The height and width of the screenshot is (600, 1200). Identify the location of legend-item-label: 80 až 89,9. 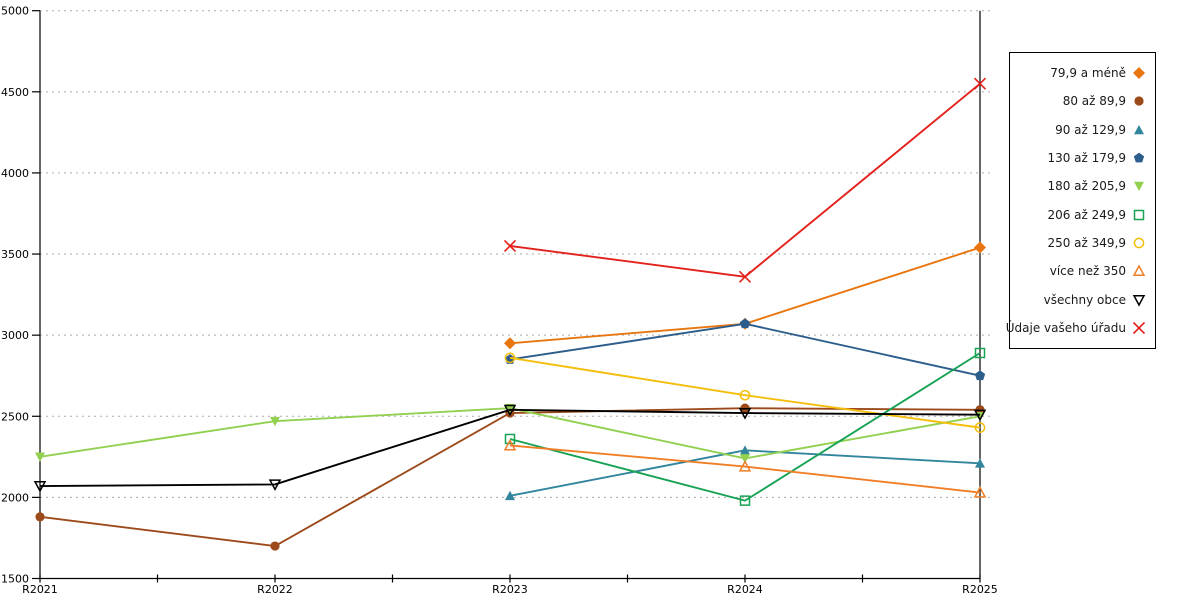
(1094, 101).